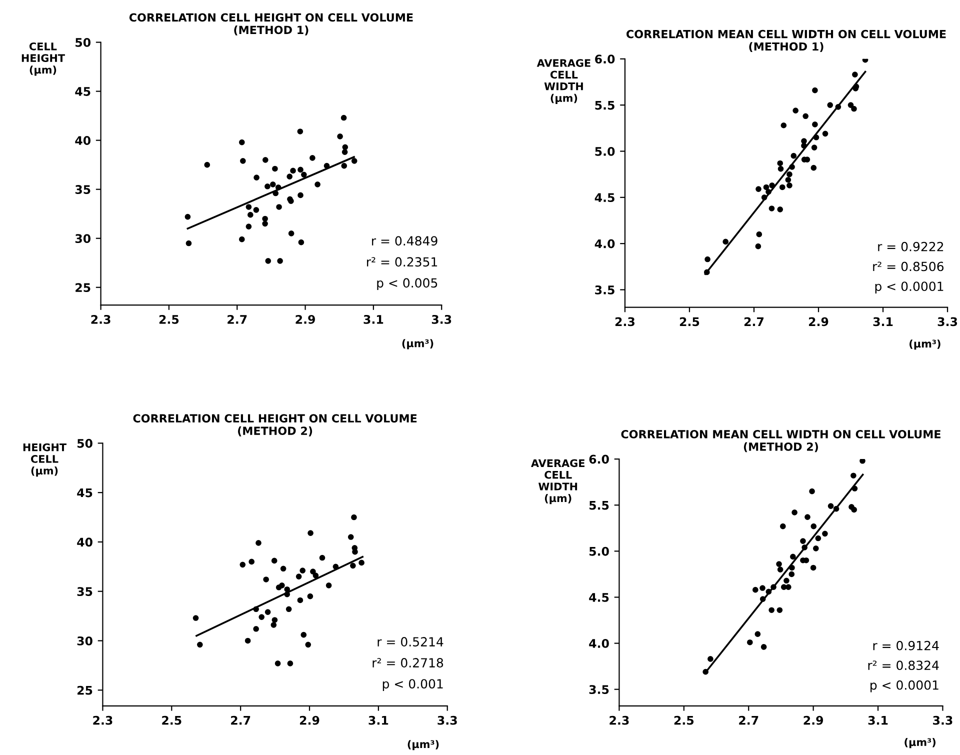 The width and height of the screenshot is (960, 755). What do you see at coordinates (405, 241) in the screenshot?
I see `annotation: r = 0.4849` at bounding box center [405, 241].